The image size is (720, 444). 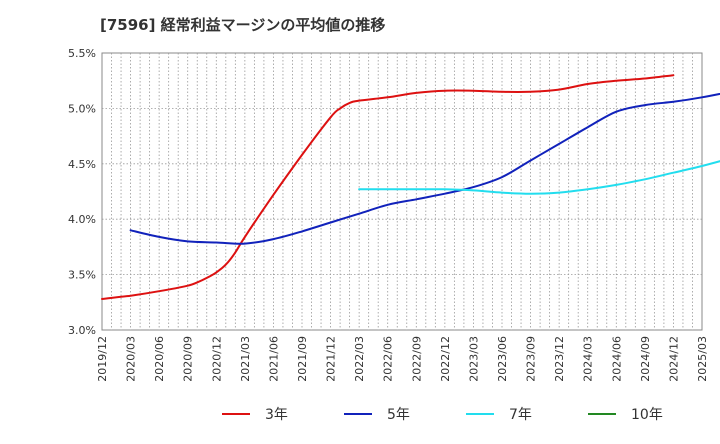 What do you see at coordinates (645, 359) in the screenshot?
I see `x-tick-label: 2024/09` at bounding box center [645, 359].